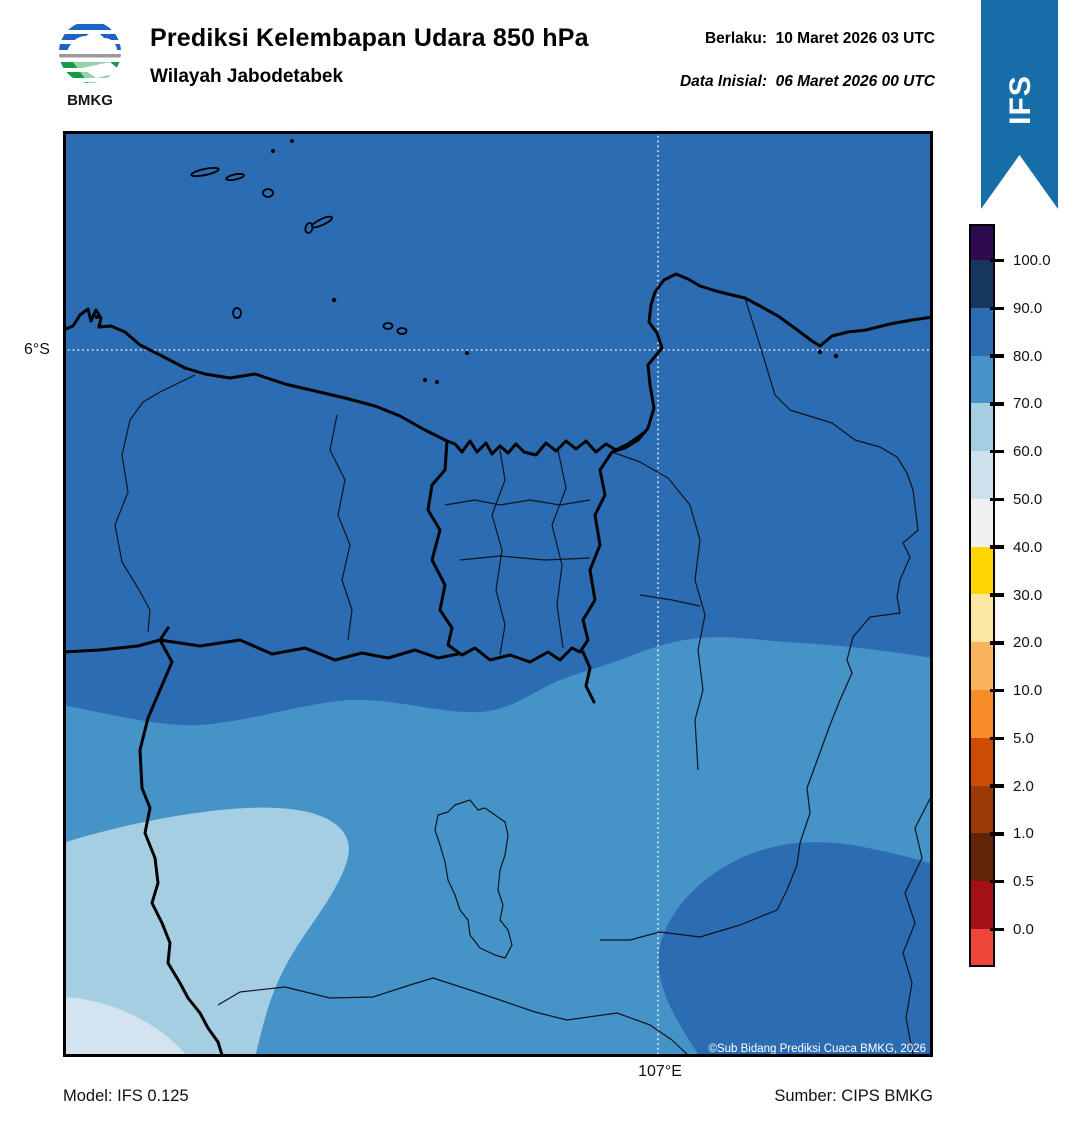 The image size is (1081, 1128). What do you see at coordinates (1023, 882) in the screenshot?
I see `colorbar-tick-label: 0.5` at bounding box center [1023, 882].